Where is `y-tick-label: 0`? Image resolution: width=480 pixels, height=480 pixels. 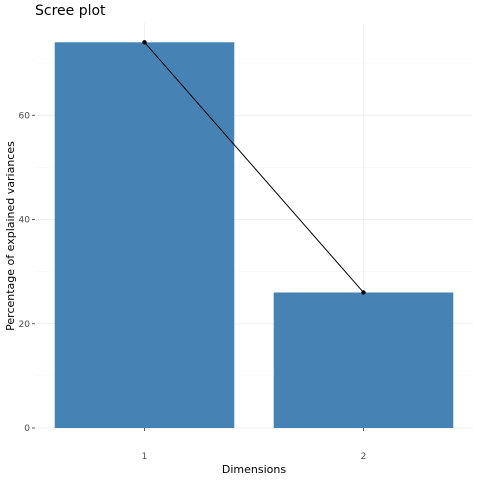
y-tick-label: 0 is located at coordinates (27, 429).